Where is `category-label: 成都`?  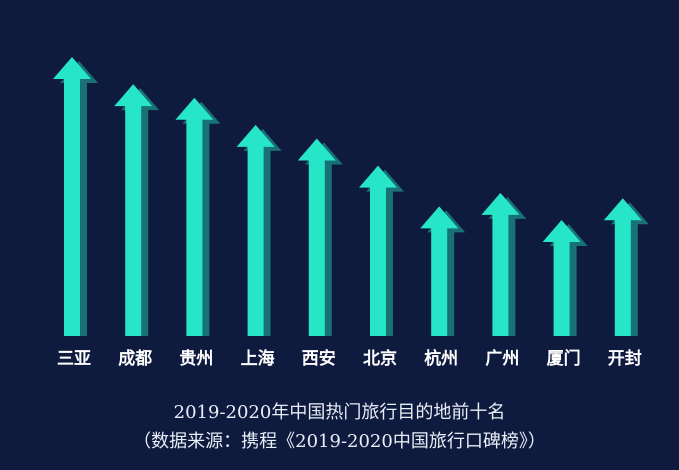
category-label: 成都 is located at coordinates (135, 358).